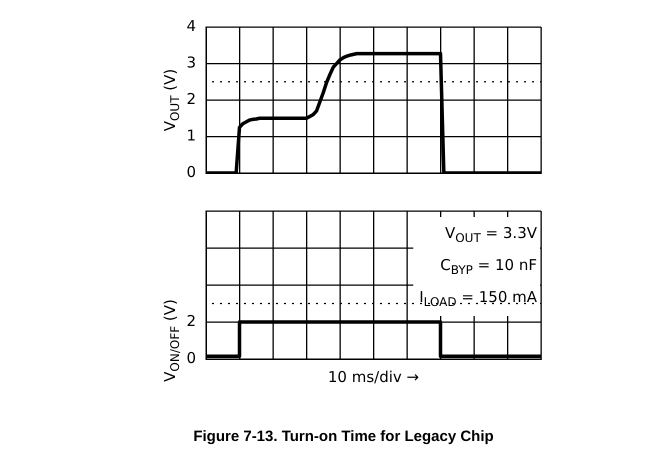 The height and width of the screenshot is (462, 660). What do you see at coordinates (191, 135) in the screenshot?
I see `y-tick-label: 1` at bounding box center [191, 135].